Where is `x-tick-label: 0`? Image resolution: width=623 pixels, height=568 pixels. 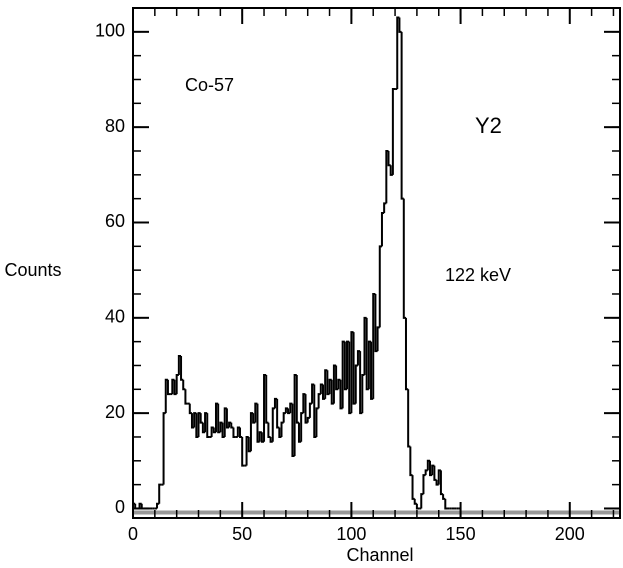 x-tick-label: 0 is located at coordinates (133, 534).